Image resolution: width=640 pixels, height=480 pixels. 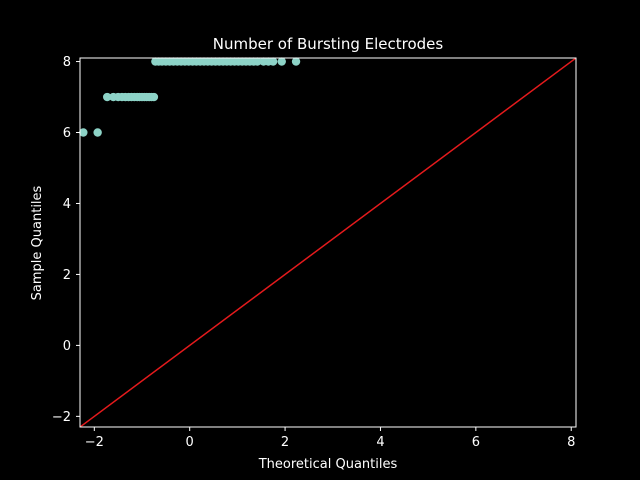 What do you see at coordinates (67, 275) in the screenshot?
I see `y-tick-label: 2` at bounding box center [67, 275].